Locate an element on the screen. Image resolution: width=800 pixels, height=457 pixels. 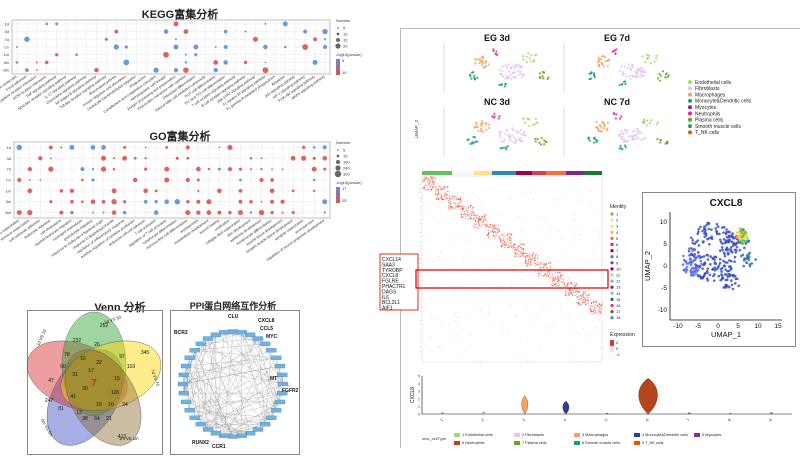
umap-legend-label: Smooth muscle cells is located at coordinates (718, 127).